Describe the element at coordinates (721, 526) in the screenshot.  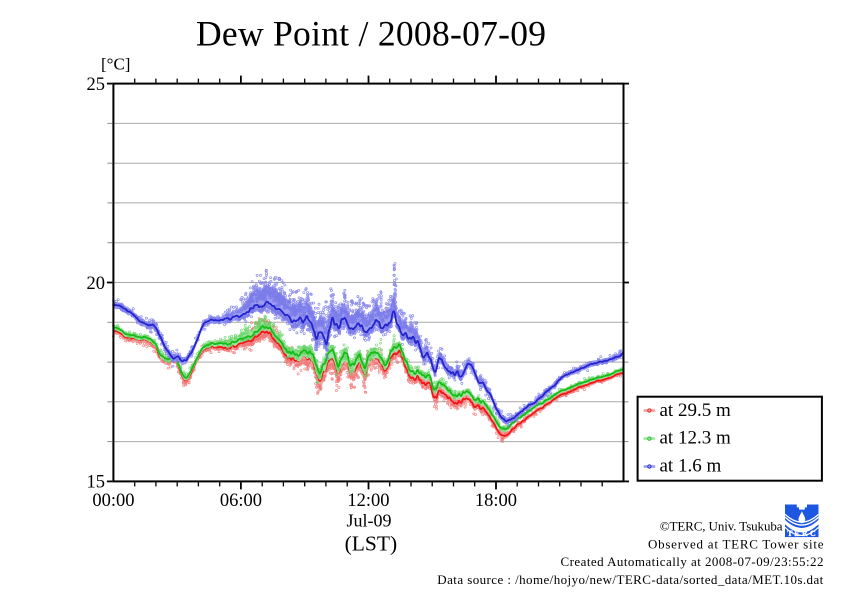
I see `svg-text: ©TERC, Univ. Tsukuba` at that location.